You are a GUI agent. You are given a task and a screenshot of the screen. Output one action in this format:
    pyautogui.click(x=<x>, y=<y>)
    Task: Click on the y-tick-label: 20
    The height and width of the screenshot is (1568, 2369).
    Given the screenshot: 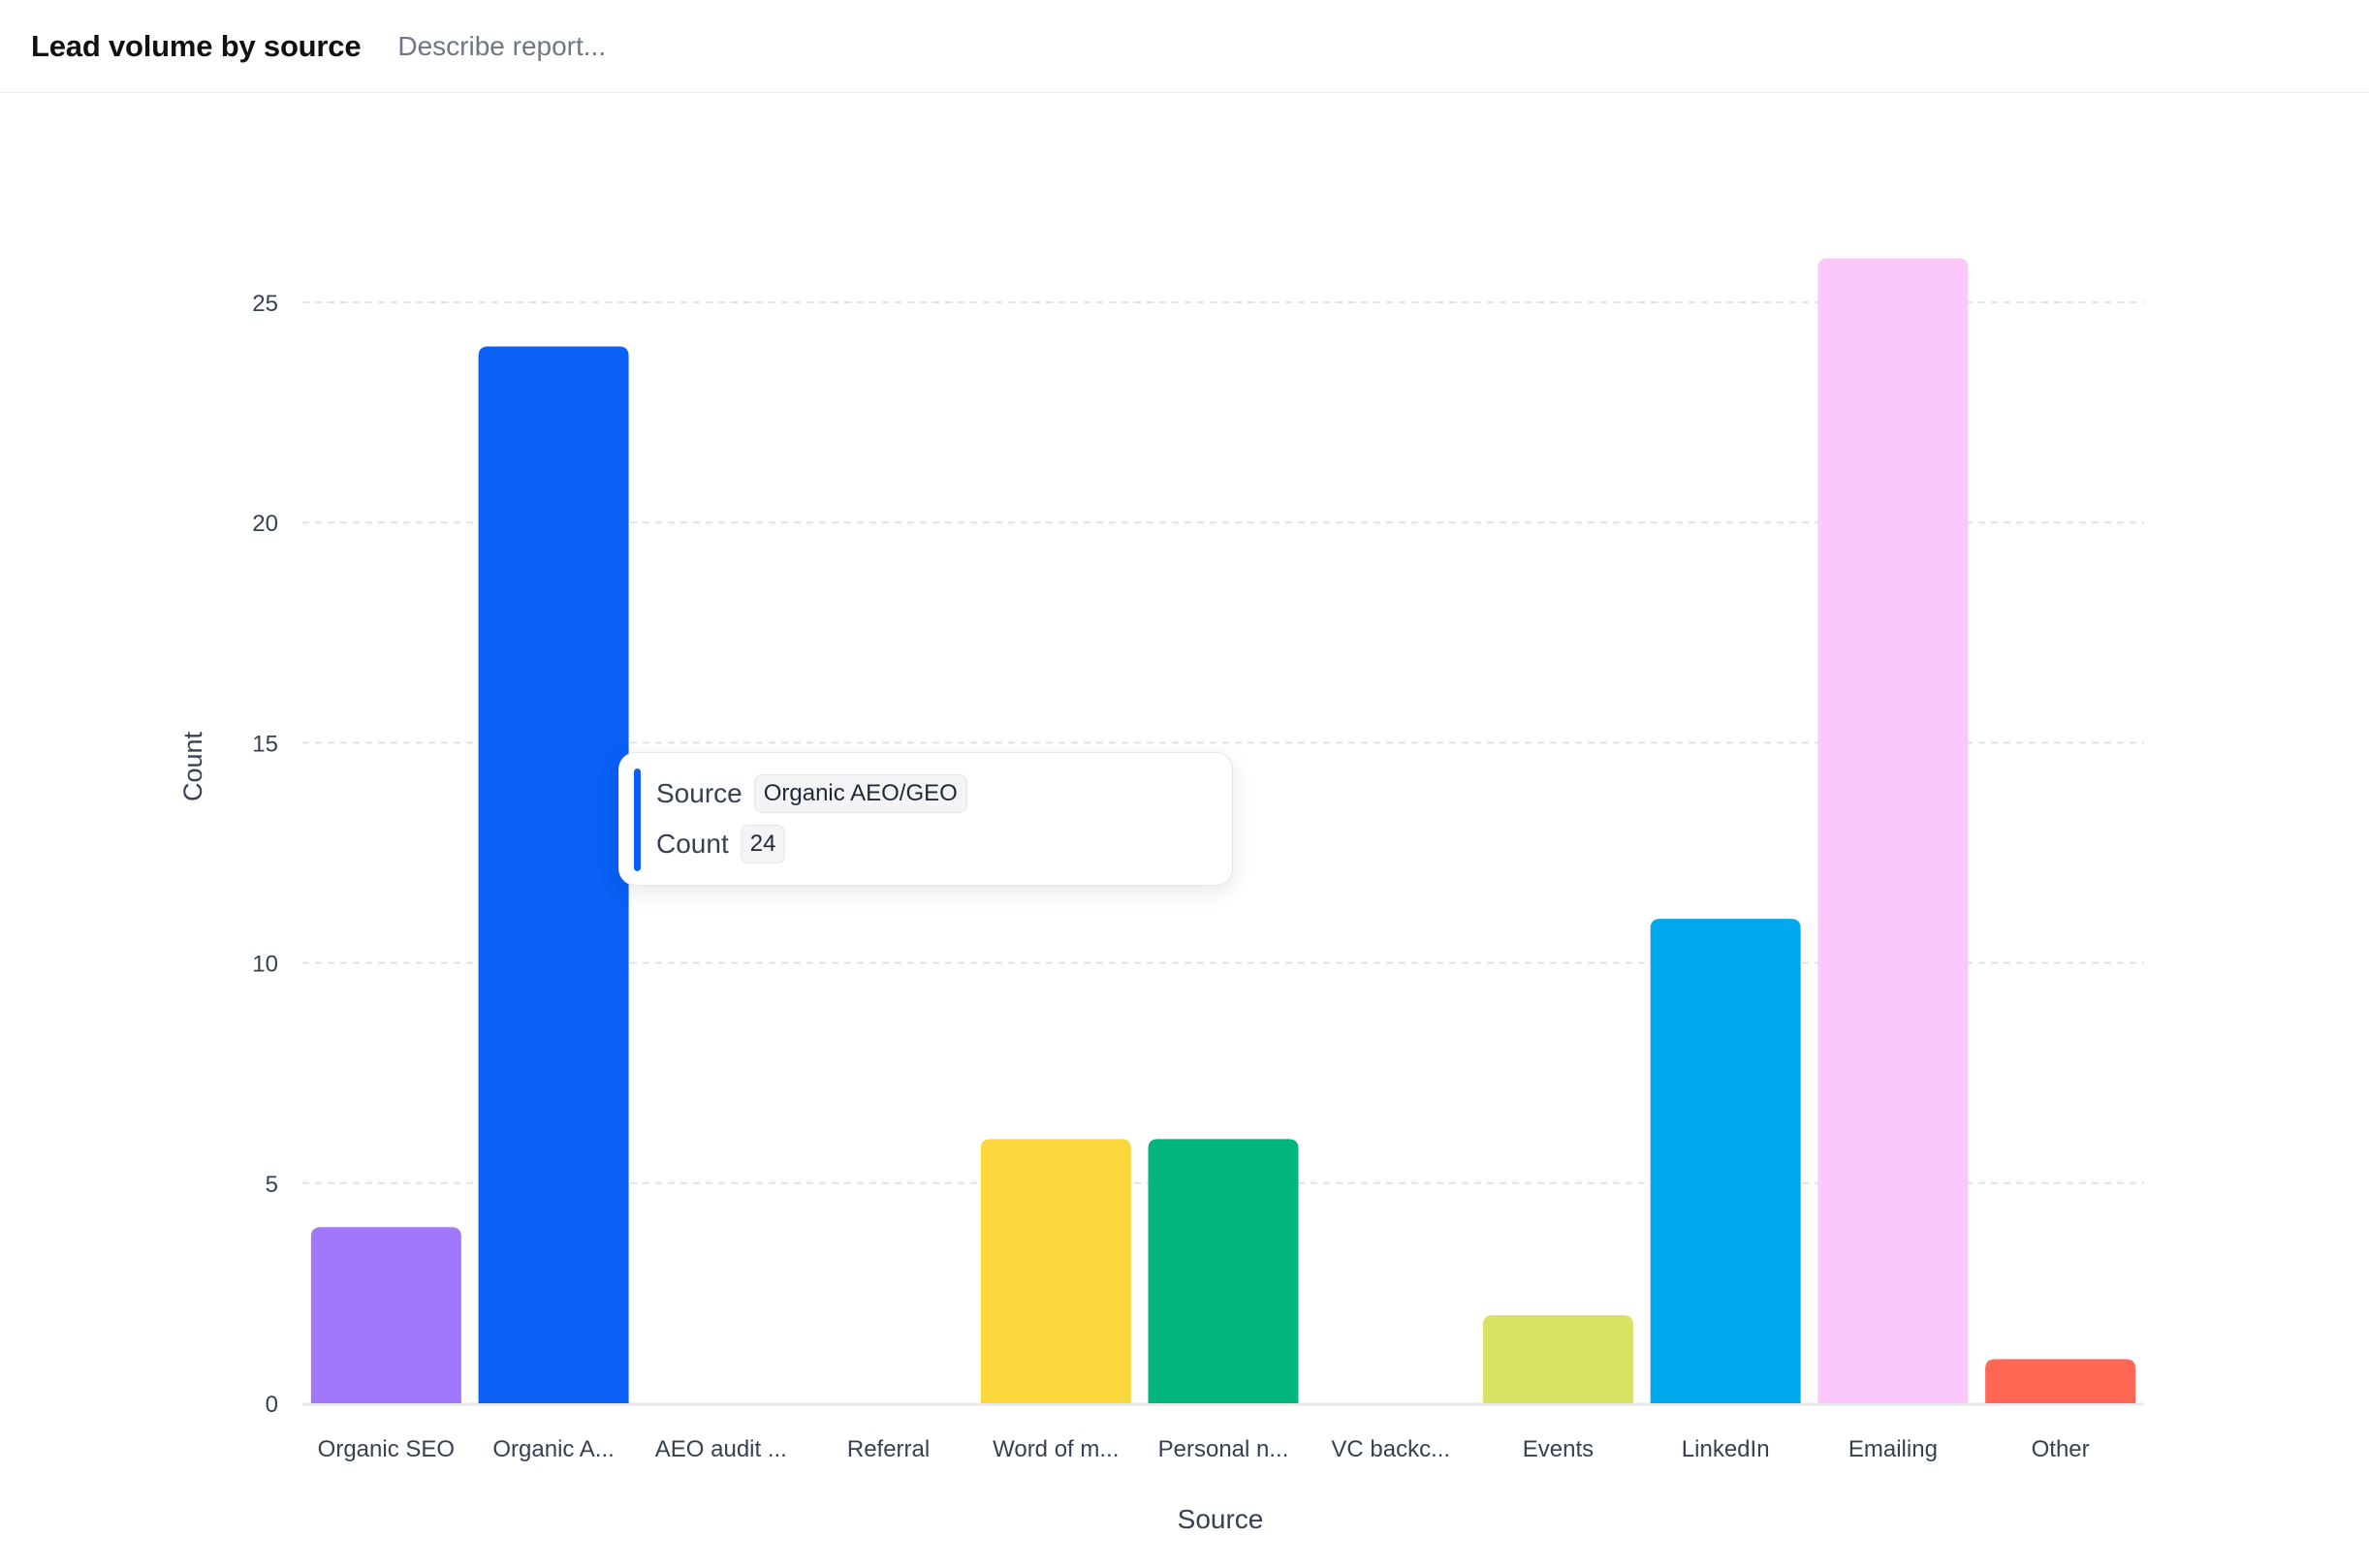 What is the action you would take?
    pyautogui.click(x=265, y=524)
    